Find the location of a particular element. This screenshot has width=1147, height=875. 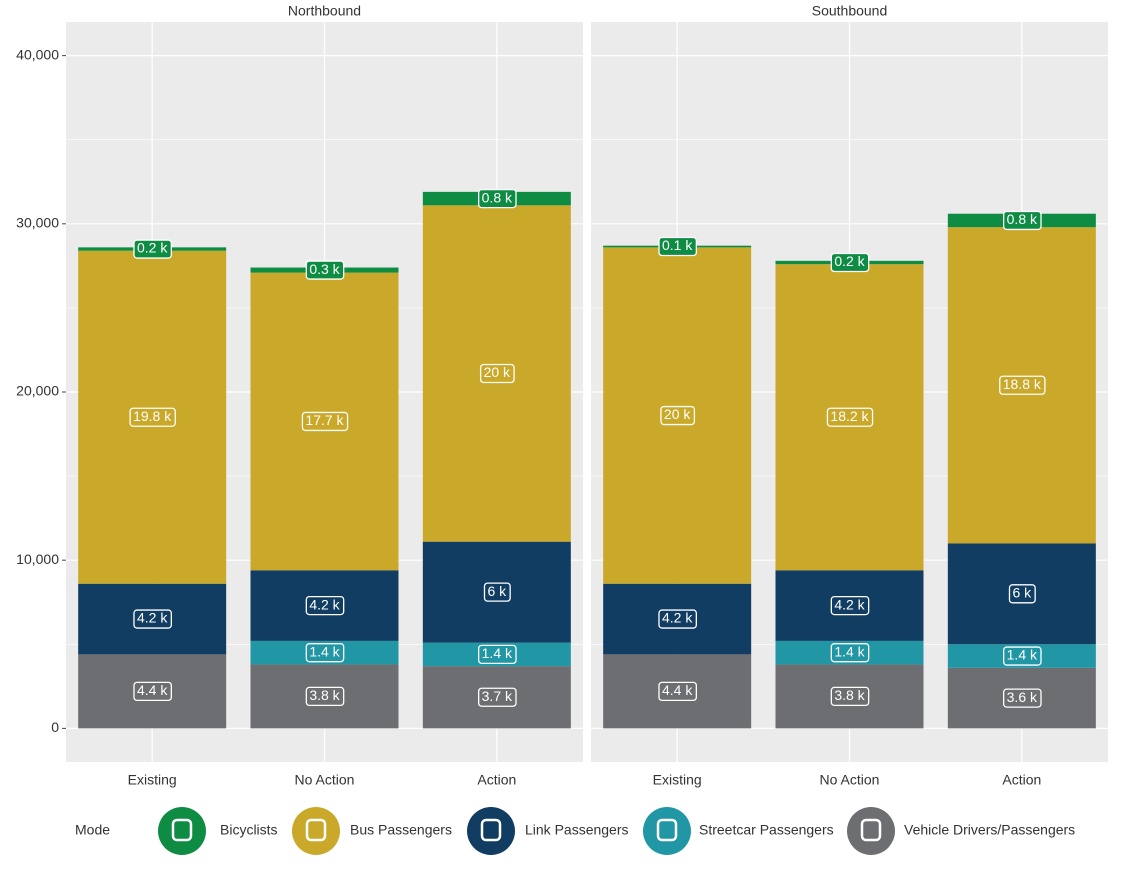

data-label: 3.7 k is located at coordinates (497, 697).